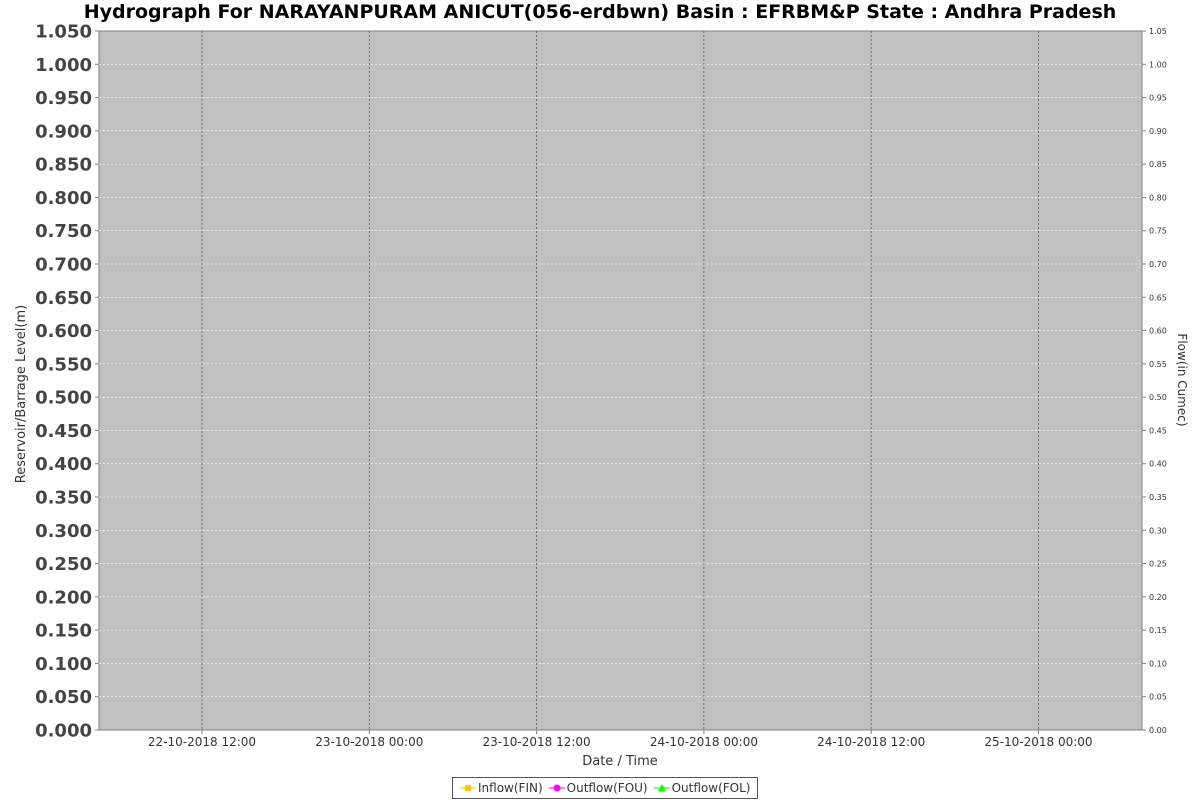 Image resolution: width=1200 pixels, height=800 pixels. Describe the element at coordinates (1158, 98) in the screenshot. I see `y2-tick-label: 0.95` at that location.